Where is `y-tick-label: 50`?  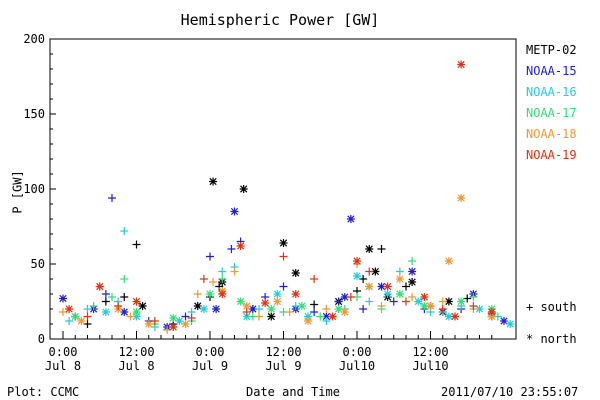
y-tick-label: 50 is located at coordinates (38, 264).